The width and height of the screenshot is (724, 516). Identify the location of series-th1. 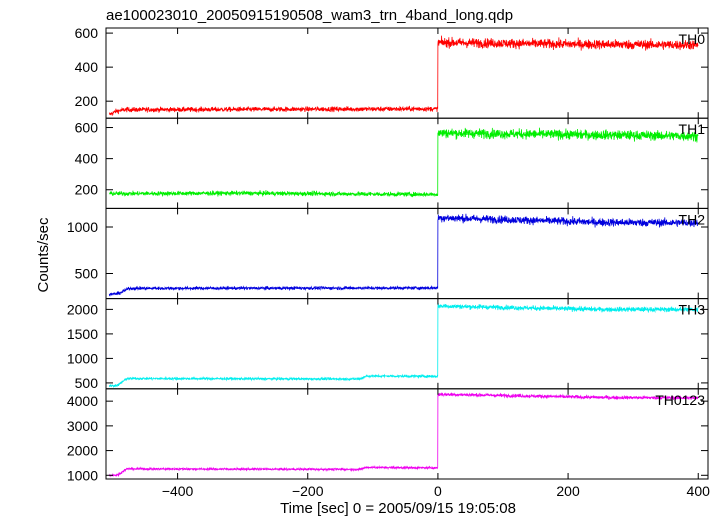
(403, 162).